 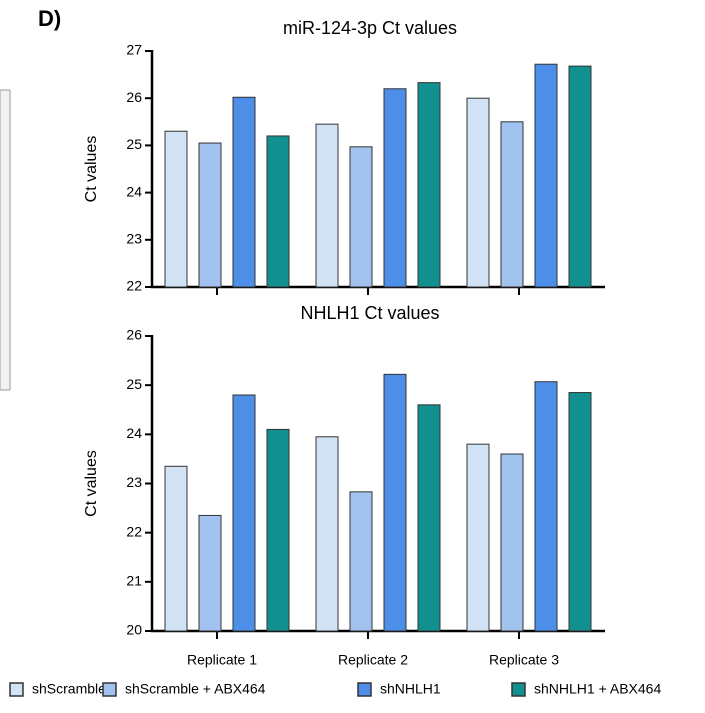 I want to click on legend-label: shScramble, so click(x=69, y=689).